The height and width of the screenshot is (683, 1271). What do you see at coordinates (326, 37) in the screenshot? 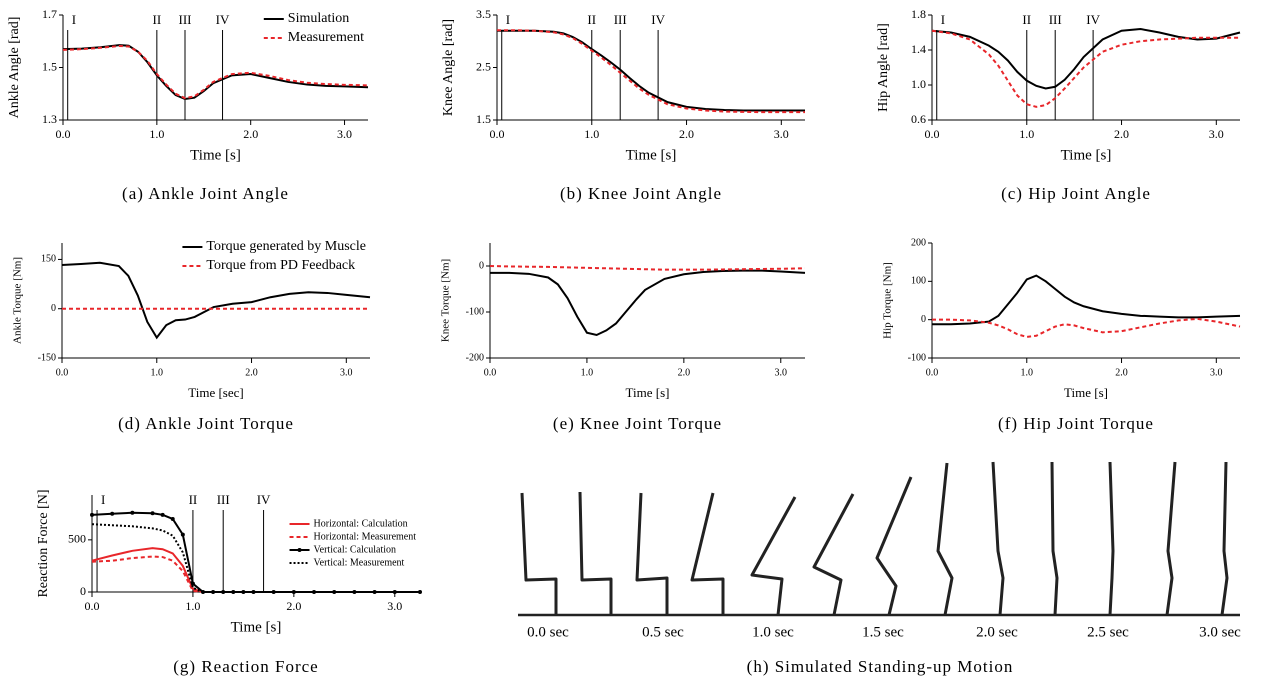
I see `legend-label: Measurement` at bounding box center [326, 37].